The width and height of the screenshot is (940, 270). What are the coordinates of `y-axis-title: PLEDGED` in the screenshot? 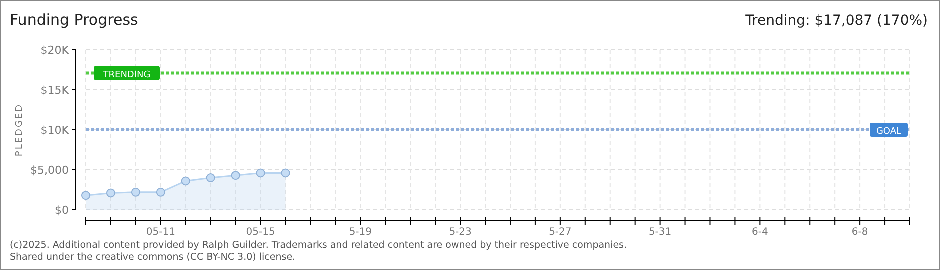 It's located at (20, 130).